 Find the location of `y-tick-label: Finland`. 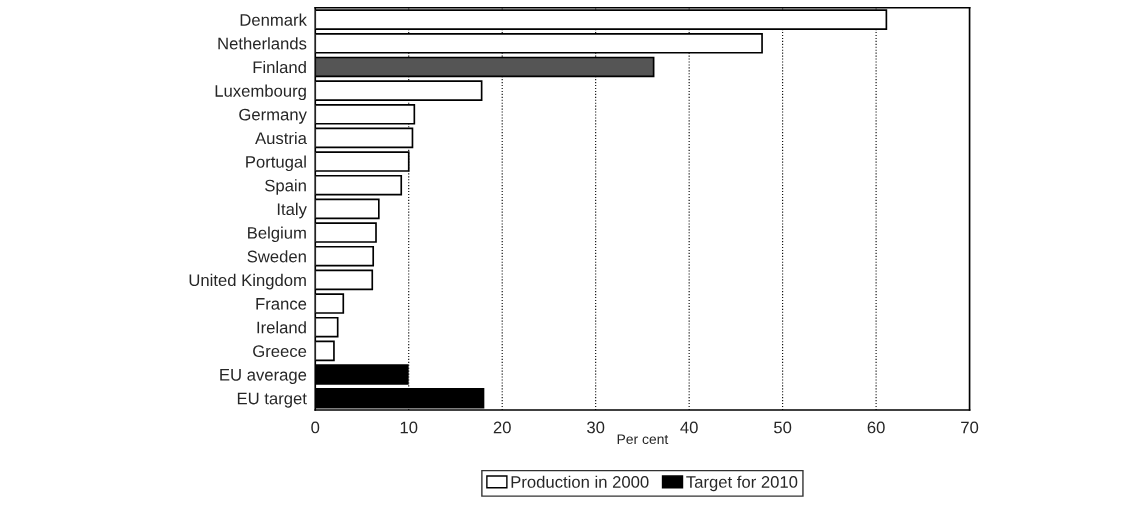

y-tick-label: Finland is located at coordinates (279, 67).